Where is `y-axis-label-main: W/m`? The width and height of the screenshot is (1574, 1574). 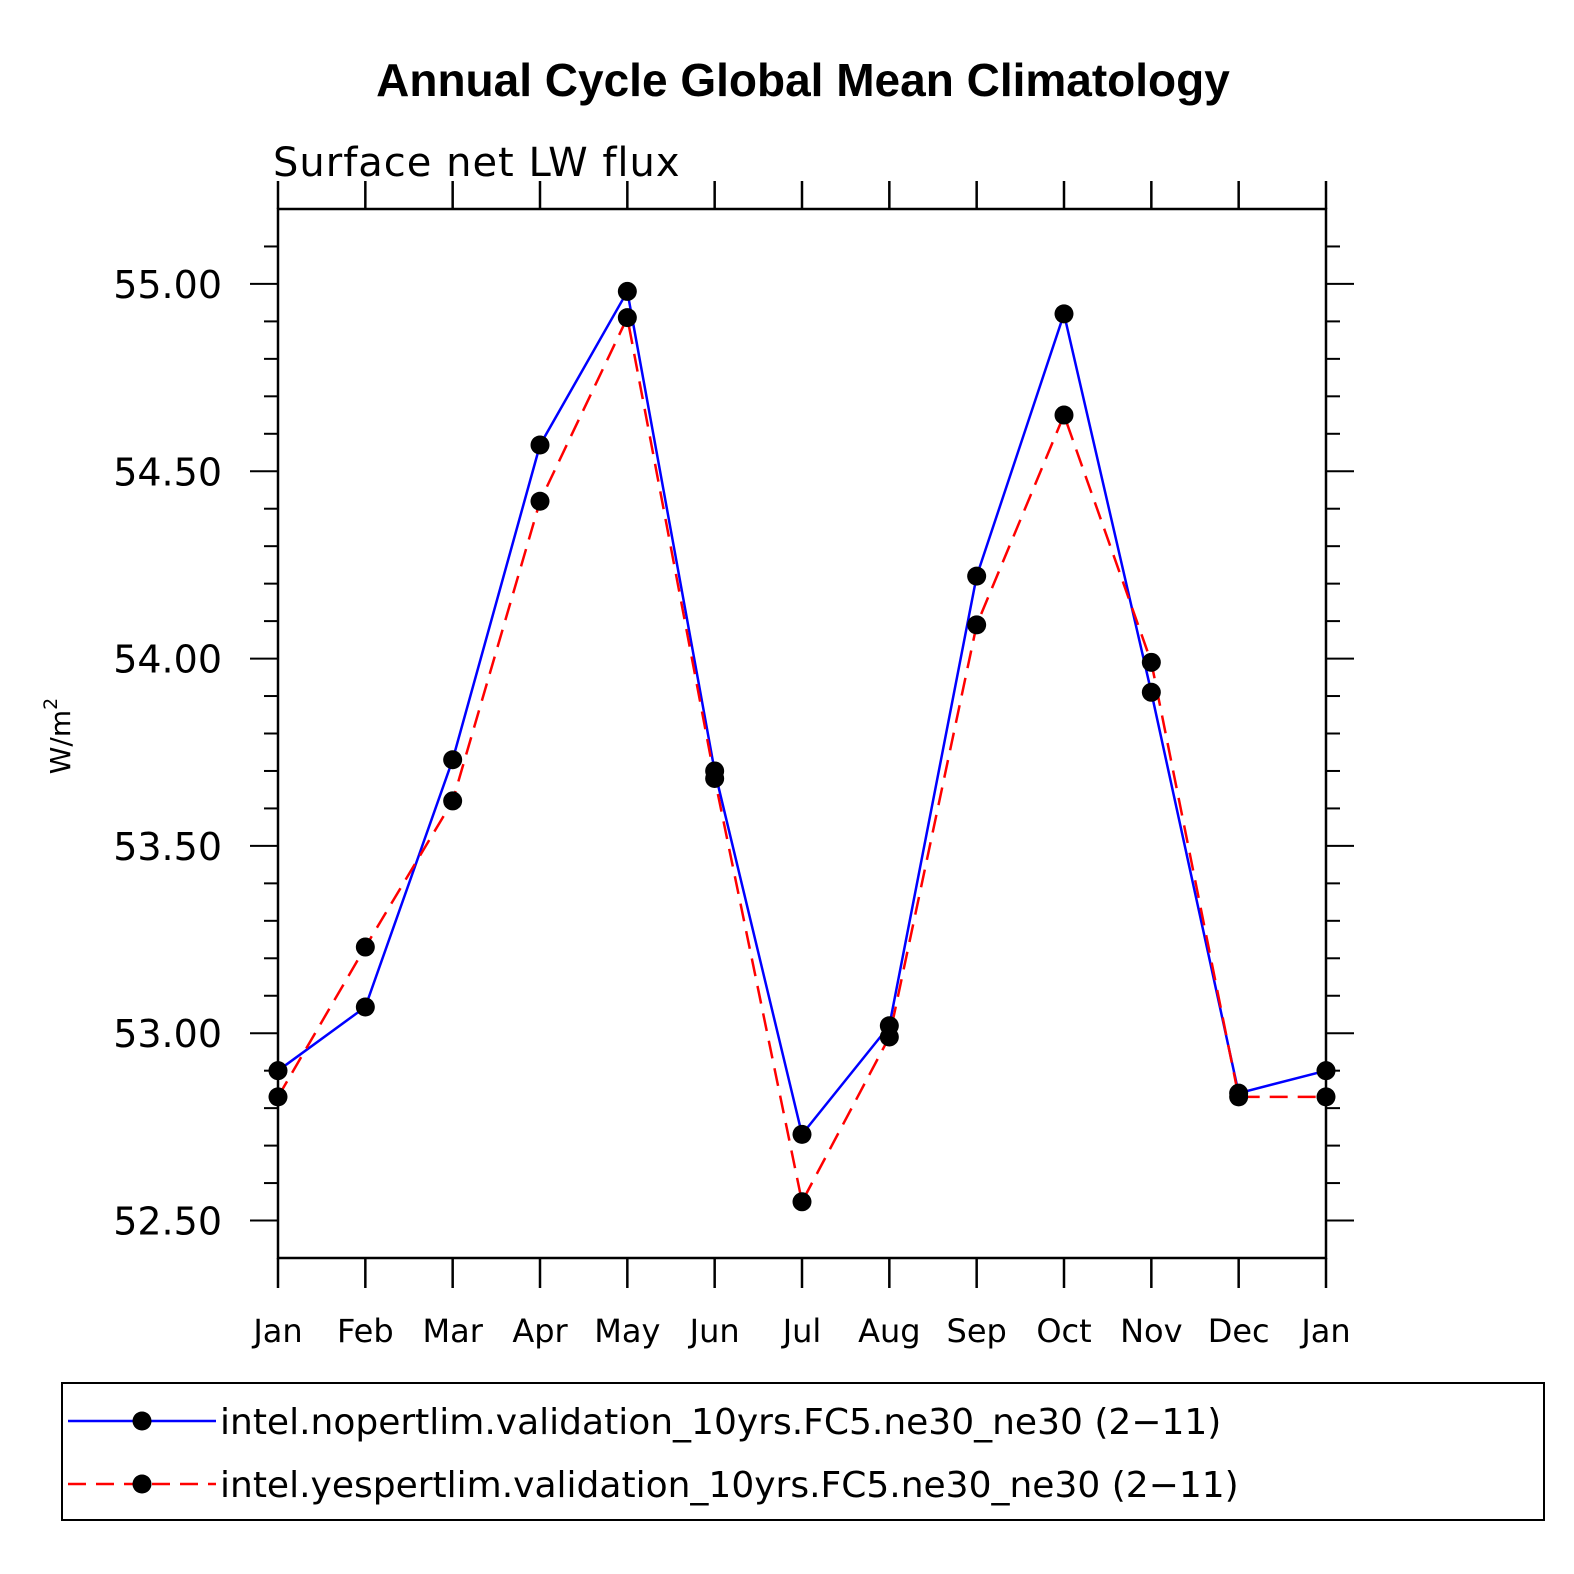
y-axis-label-main: W/m is located at coordinates (60, 742).